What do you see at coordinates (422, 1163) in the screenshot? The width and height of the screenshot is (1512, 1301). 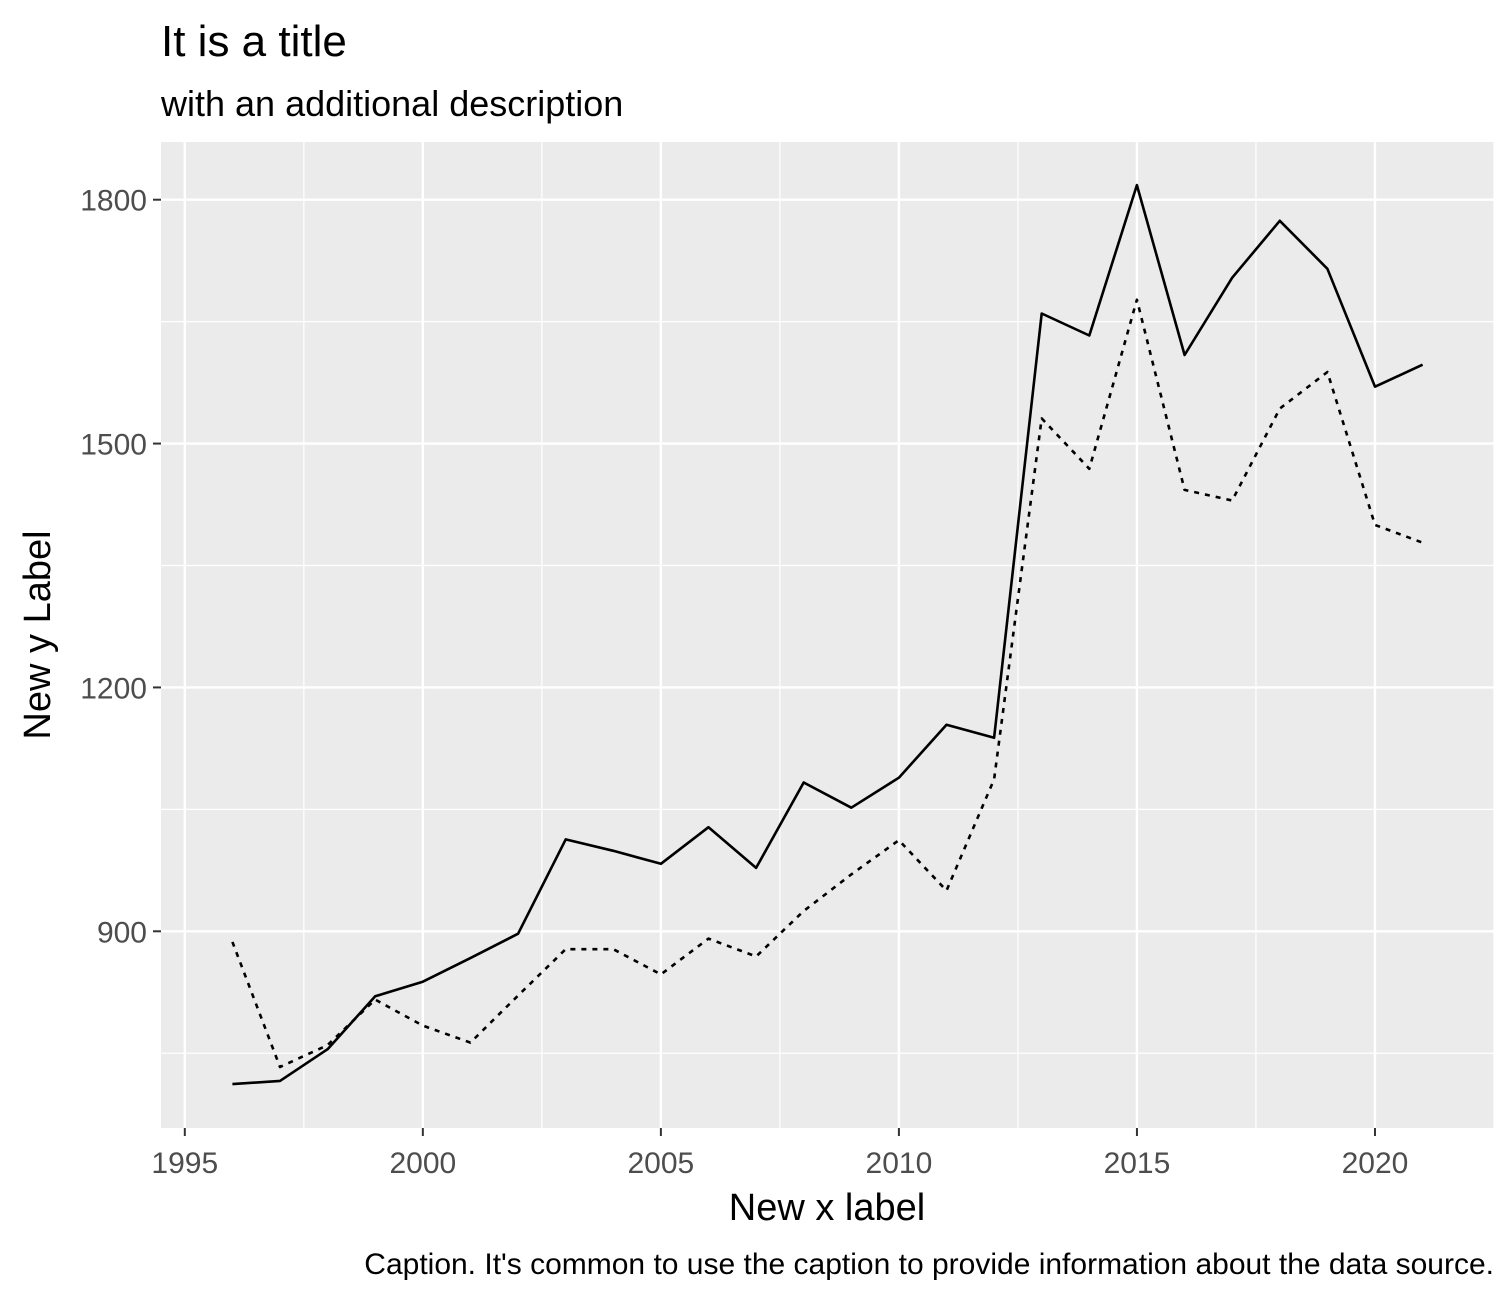 I see `x-tick-label: 2000` at bounding box center [422, 1163].